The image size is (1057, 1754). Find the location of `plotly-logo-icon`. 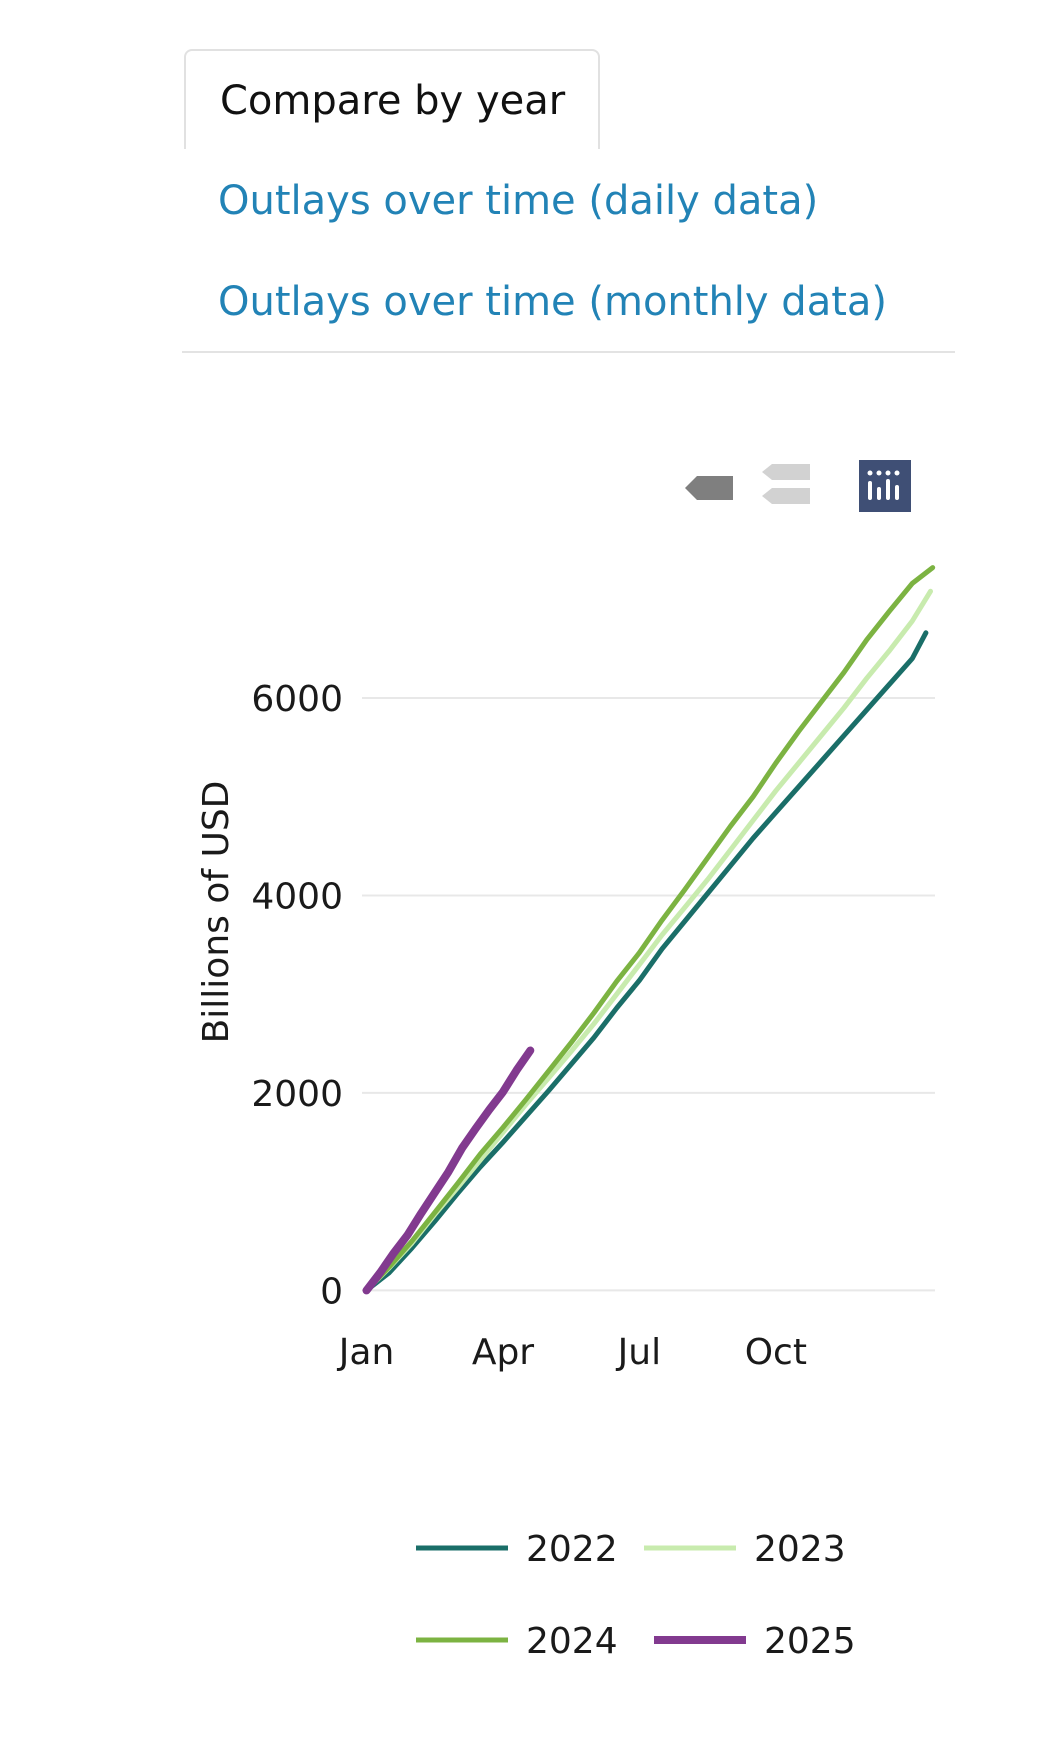

plotly-logo-icon is located at coordinates (885, 486).